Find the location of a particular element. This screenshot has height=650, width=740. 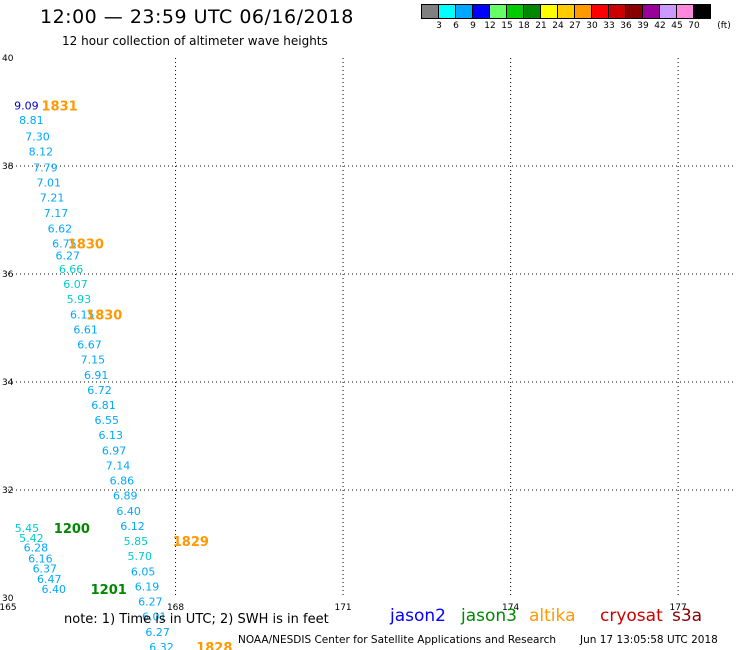

wave-height-value: 6.55 is located at coordinates (107, 420).